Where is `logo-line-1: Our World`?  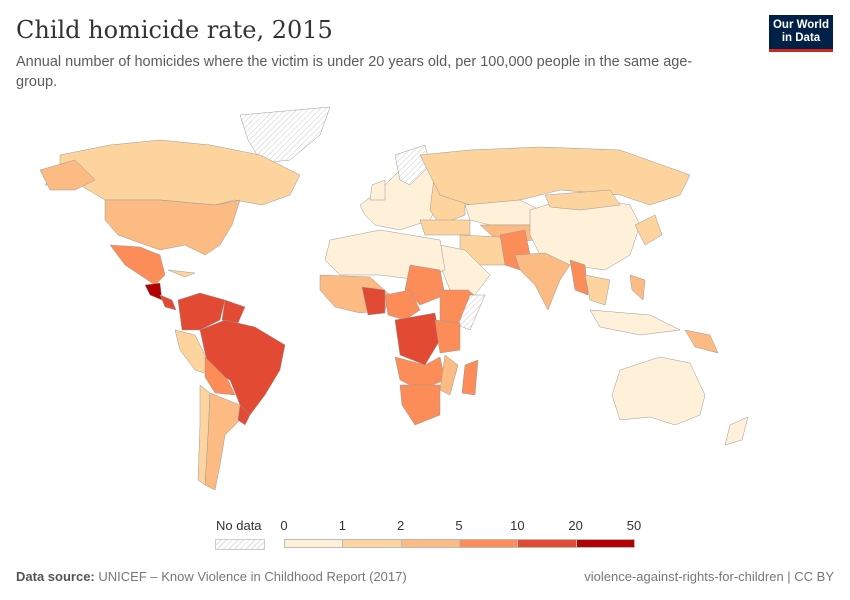 logo-line-1: Our World is located at coordinates (800, 25).